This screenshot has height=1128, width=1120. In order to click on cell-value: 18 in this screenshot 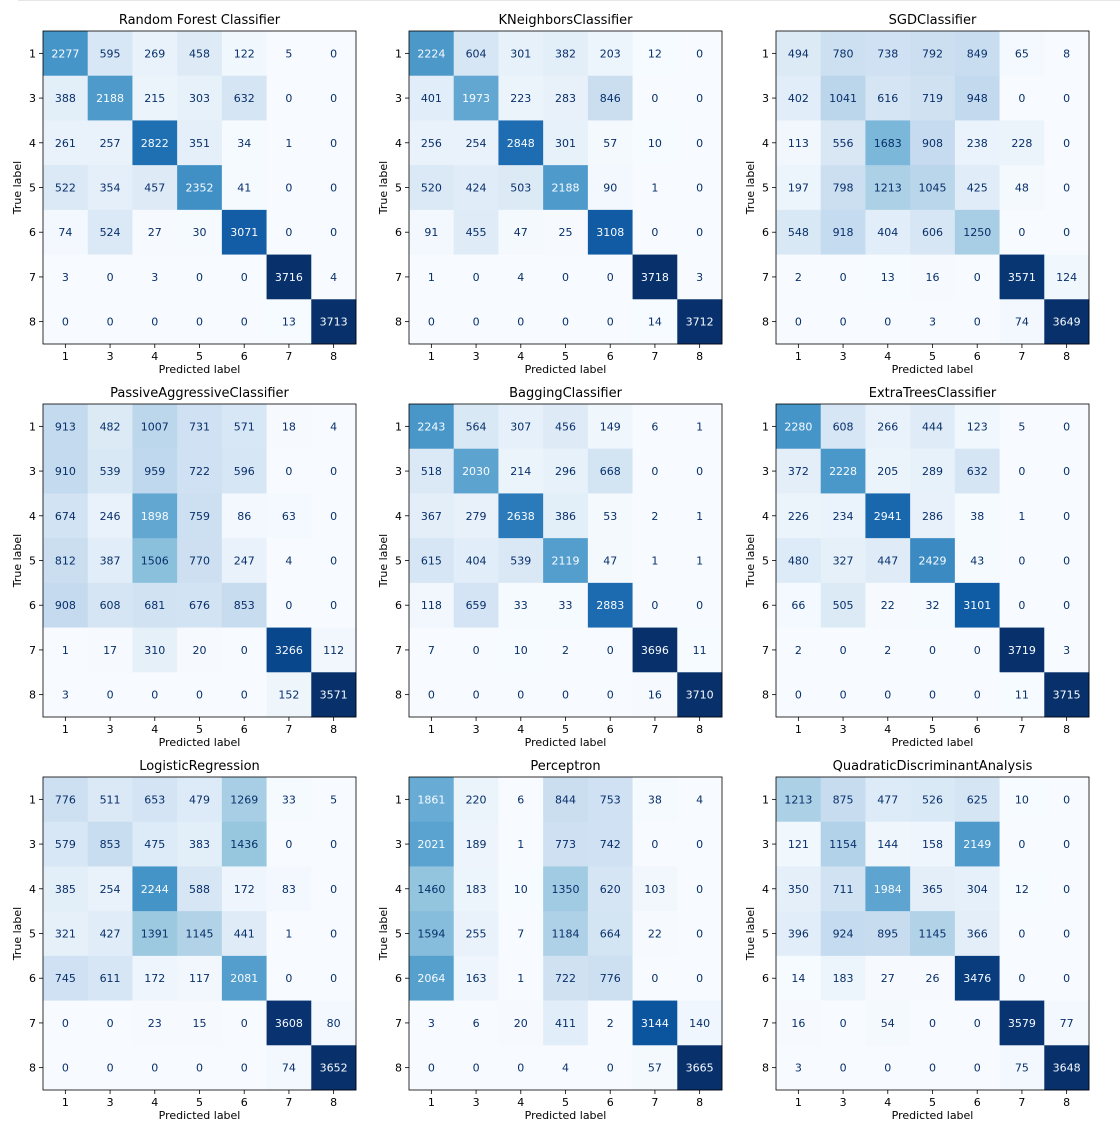, I will do `click(289, 426)`.